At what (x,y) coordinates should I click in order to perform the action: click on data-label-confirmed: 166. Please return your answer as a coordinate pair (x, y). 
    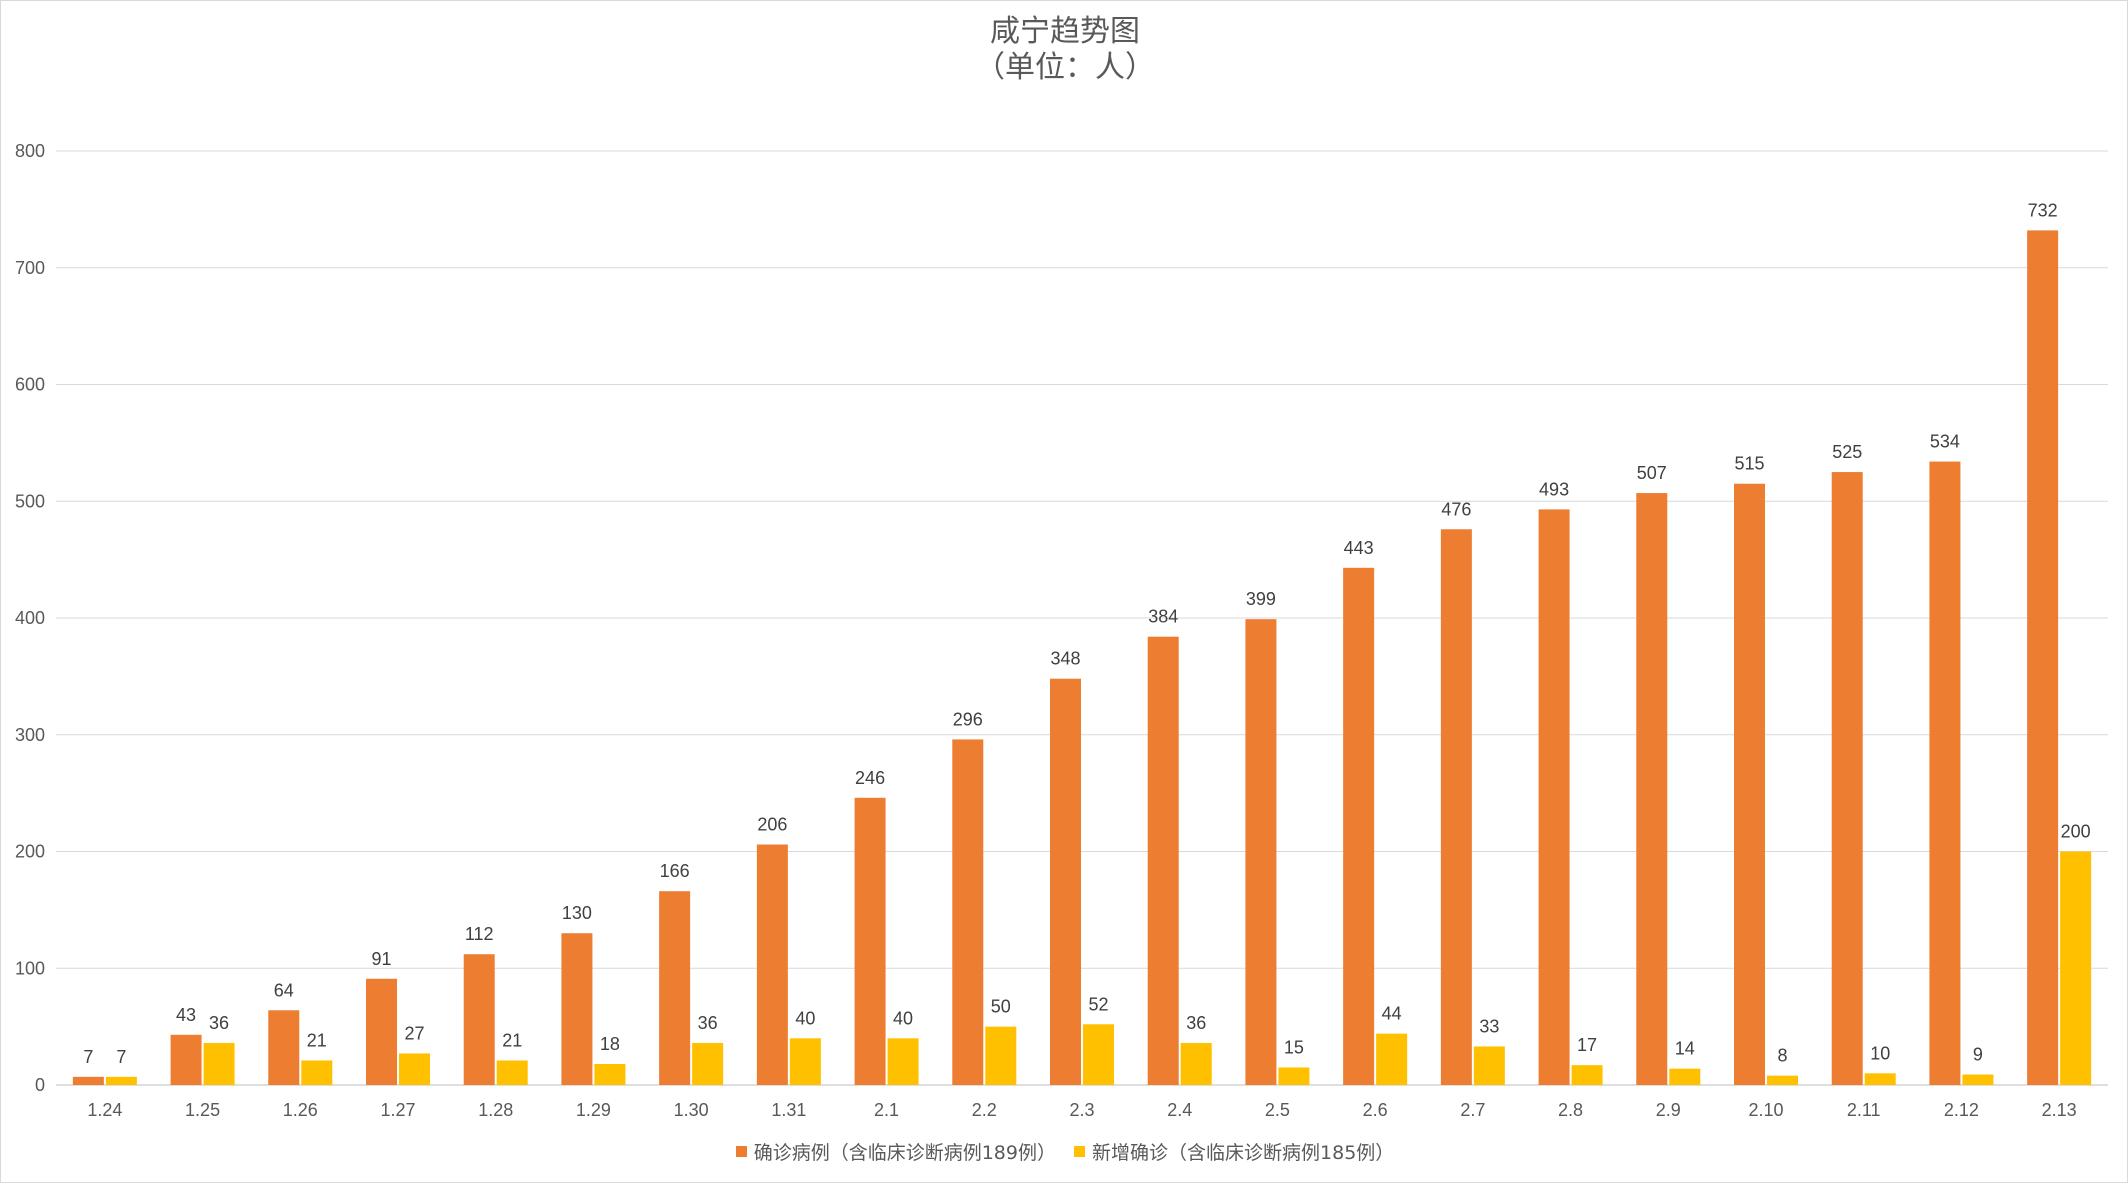
    Looking at the image, I should click on (675, 871).